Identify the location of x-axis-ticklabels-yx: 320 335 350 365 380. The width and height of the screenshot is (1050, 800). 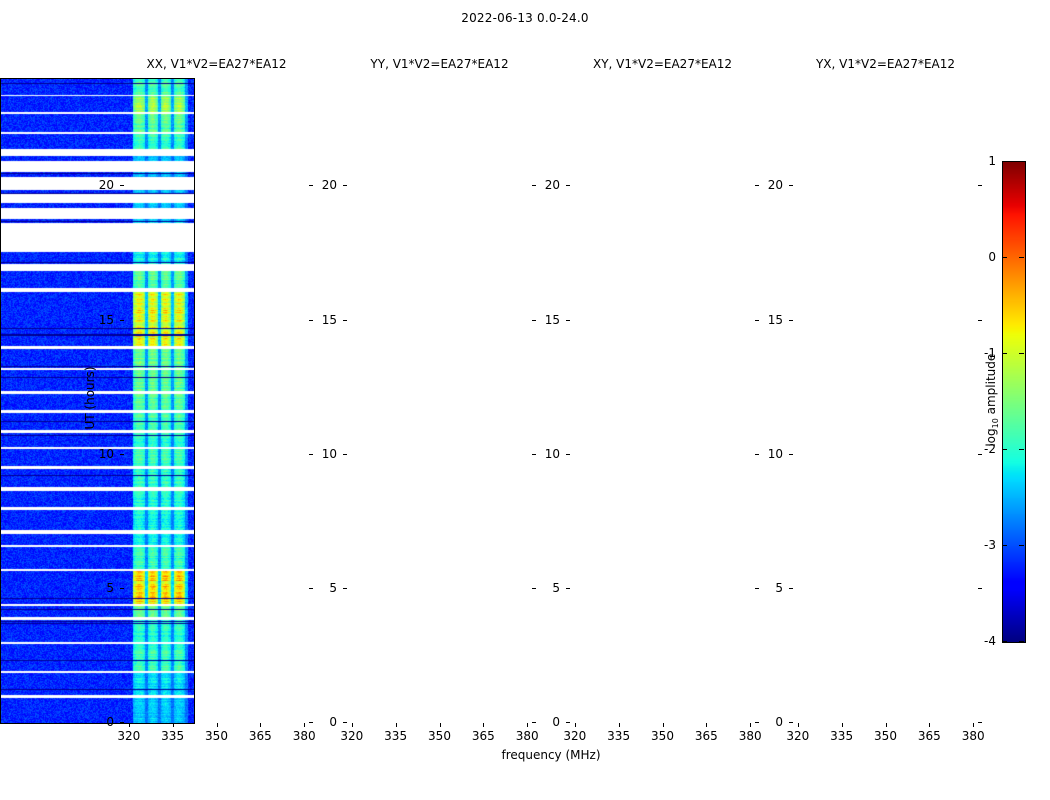
(885, 737).